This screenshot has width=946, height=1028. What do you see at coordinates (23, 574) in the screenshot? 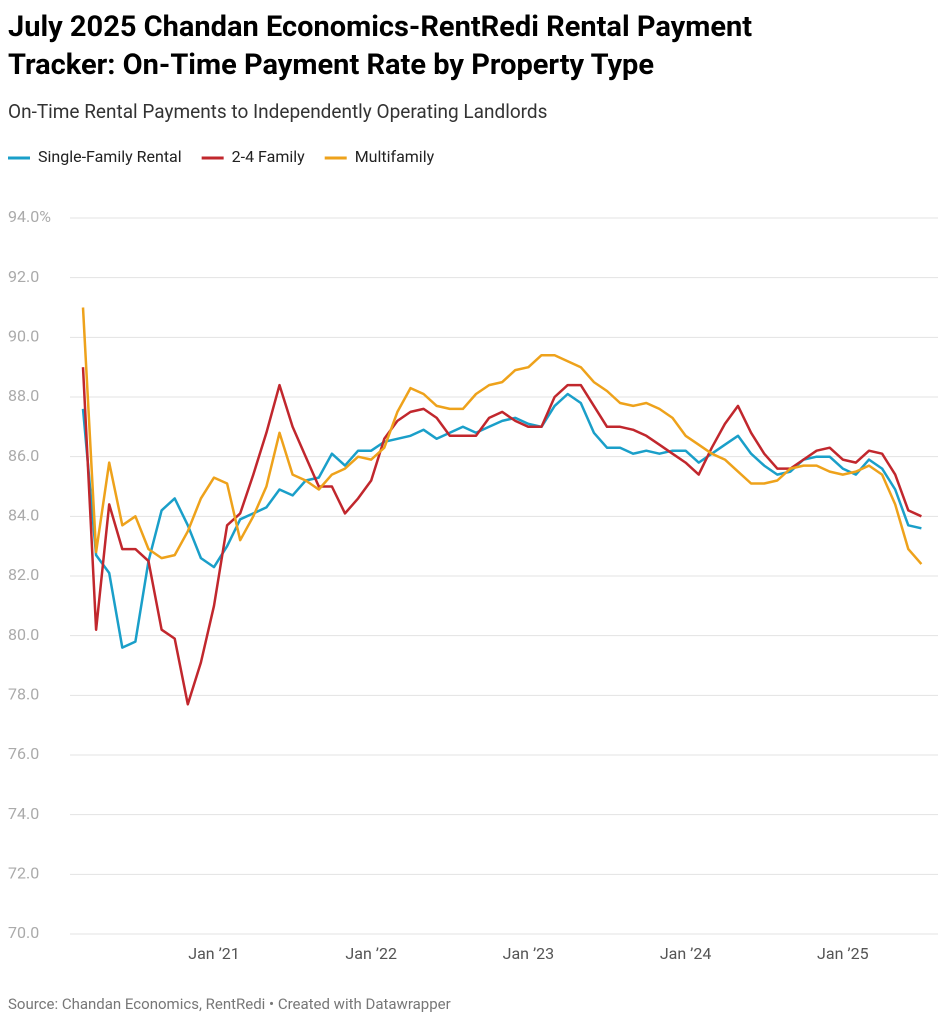
I see `y-tick-label: 82.0` at bounding box center [23, 574].